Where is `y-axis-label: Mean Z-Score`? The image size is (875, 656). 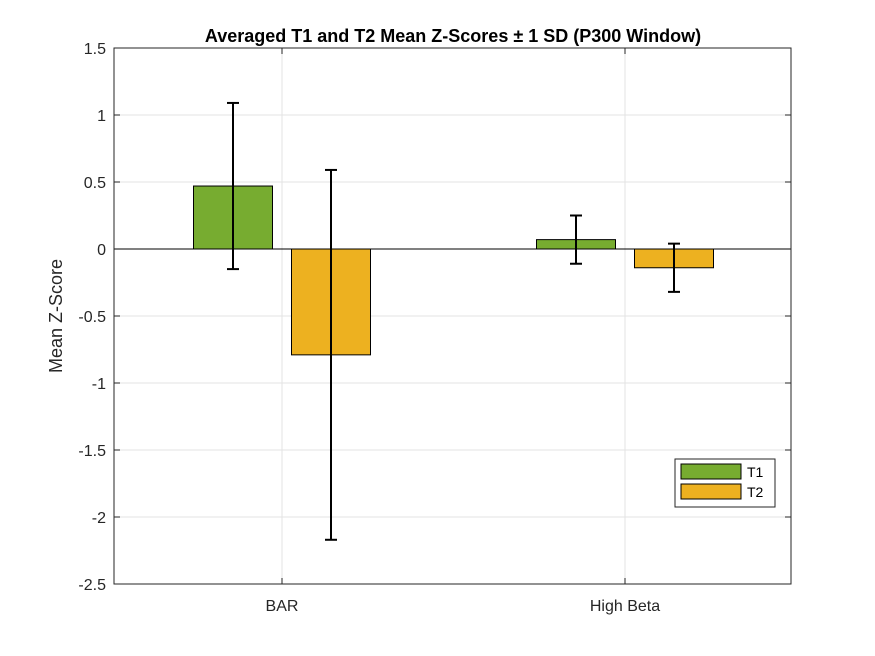
y-axis-label: Mean Z-Score is located at coordinates (56, 316).